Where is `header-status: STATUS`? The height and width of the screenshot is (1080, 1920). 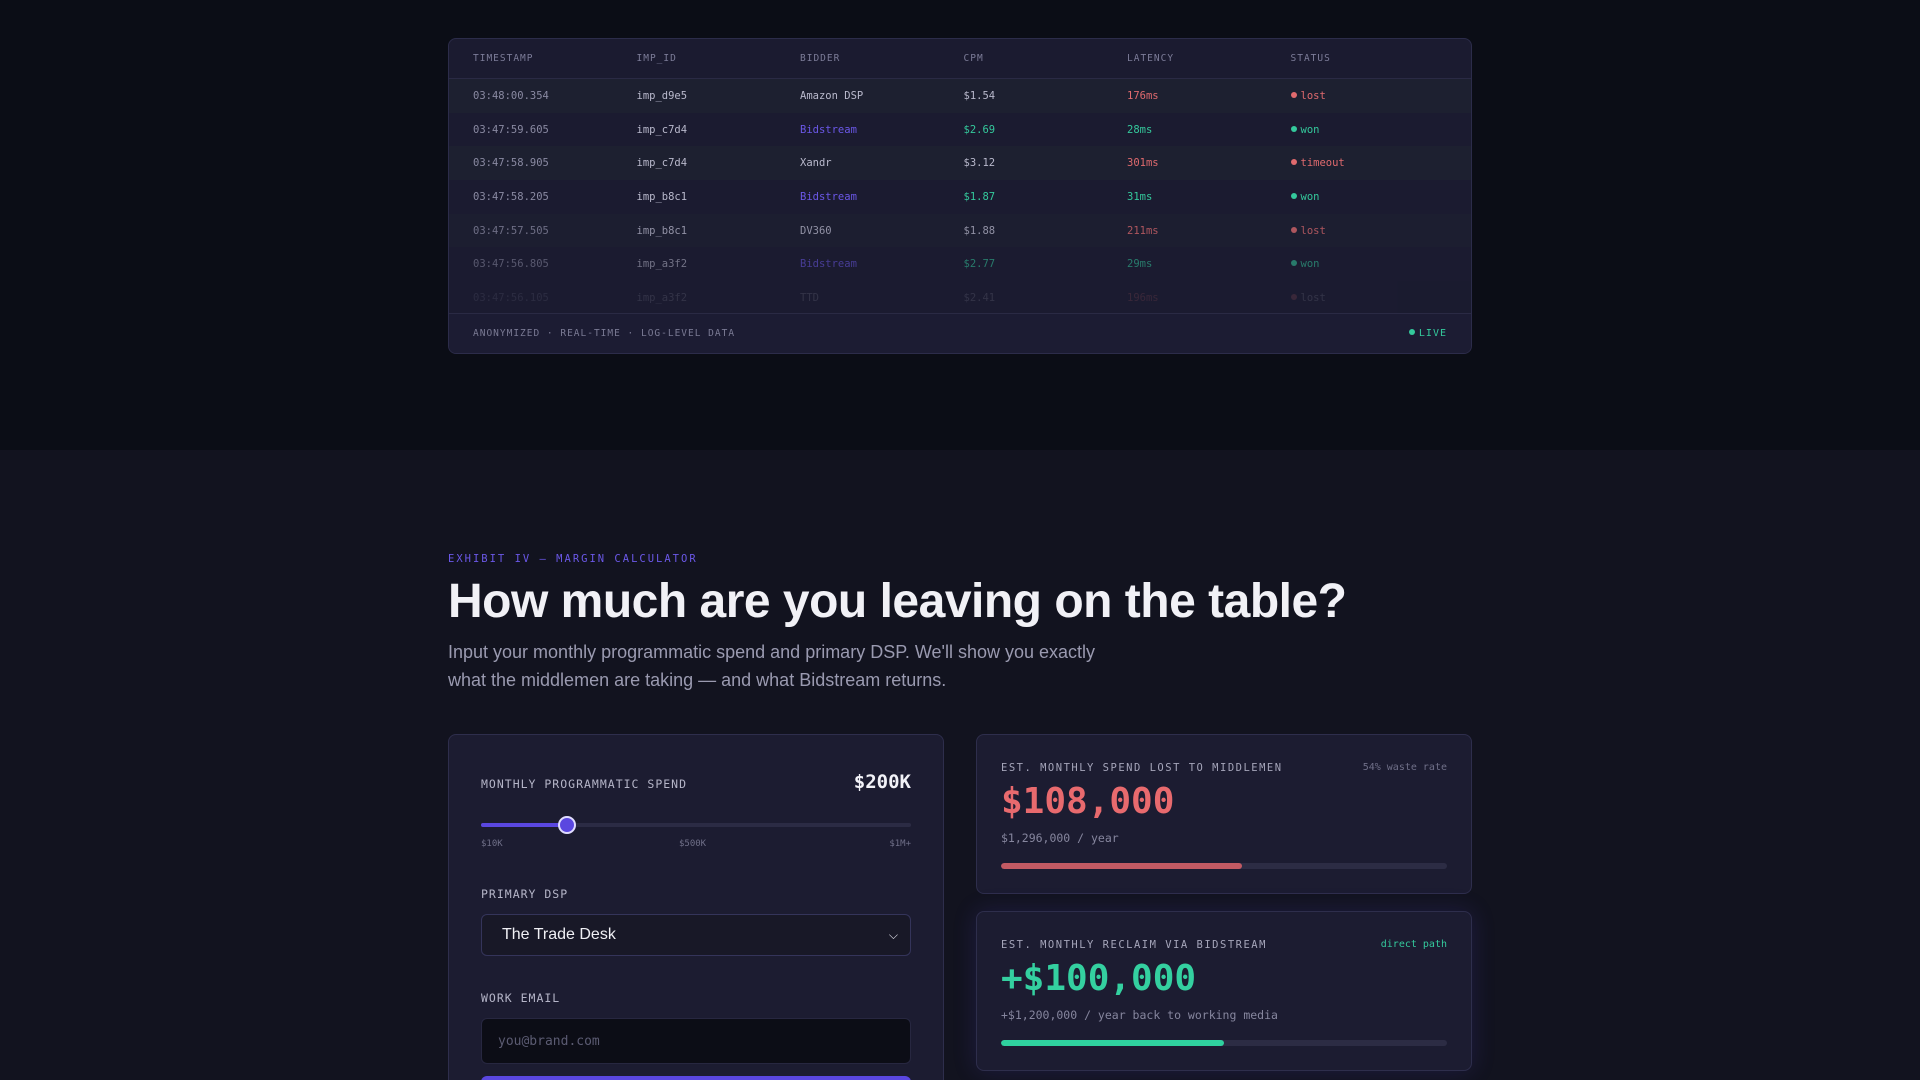 header-status: STATUS is located at coordinates (1310, 58).